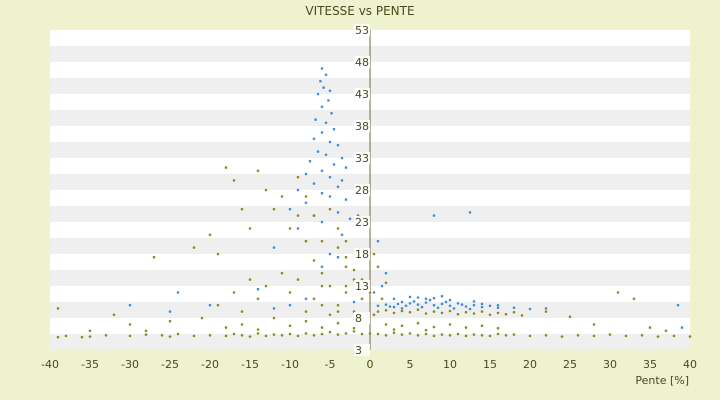 The width and height of the screenshot is (720, 400). I want to click on y-tick-label: 8, so click(358, 318).